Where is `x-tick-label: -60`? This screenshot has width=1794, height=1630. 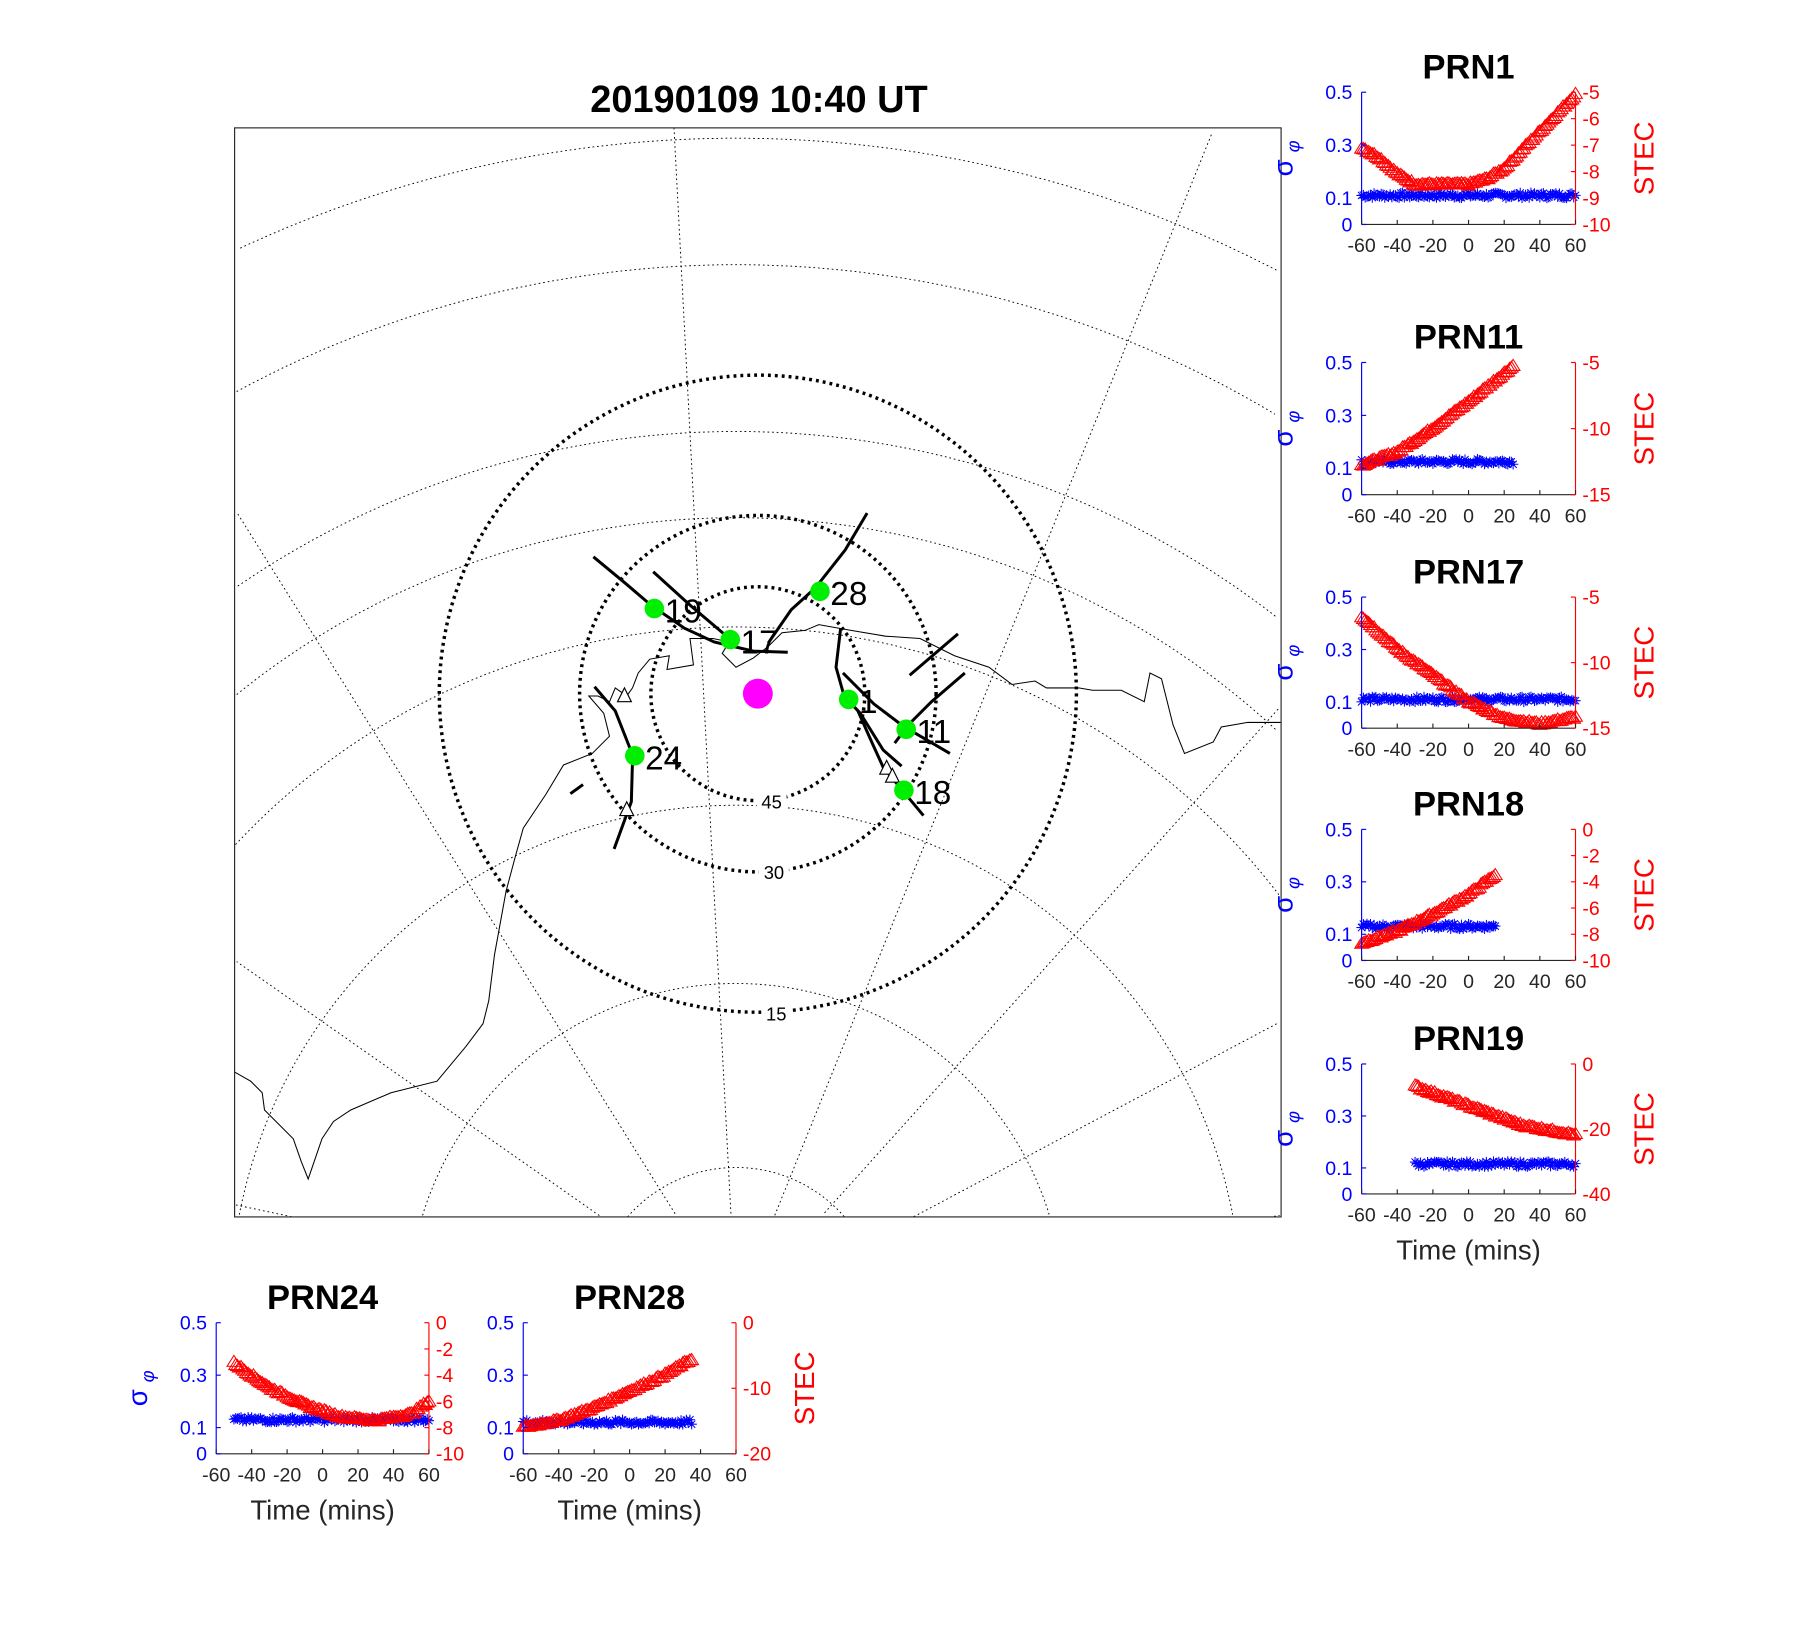
x-tick-label: -60 is located at coordinates (1361, 1216).